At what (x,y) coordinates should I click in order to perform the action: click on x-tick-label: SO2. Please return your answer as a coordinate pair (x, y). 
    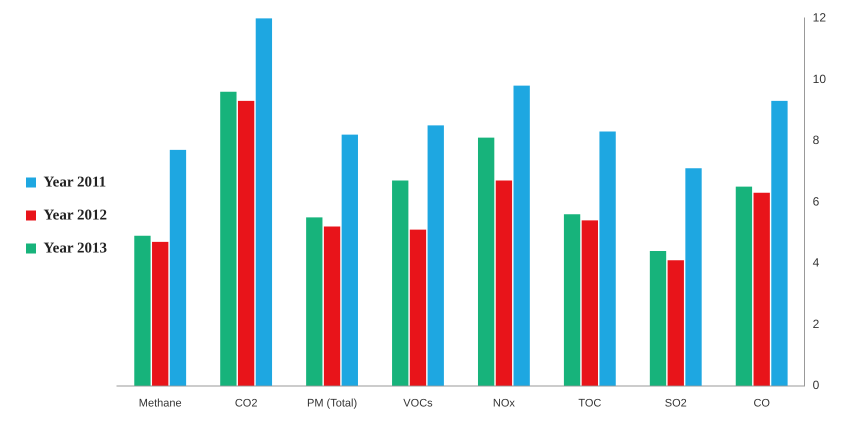
    Looking at the image, I should click on (675, 403).